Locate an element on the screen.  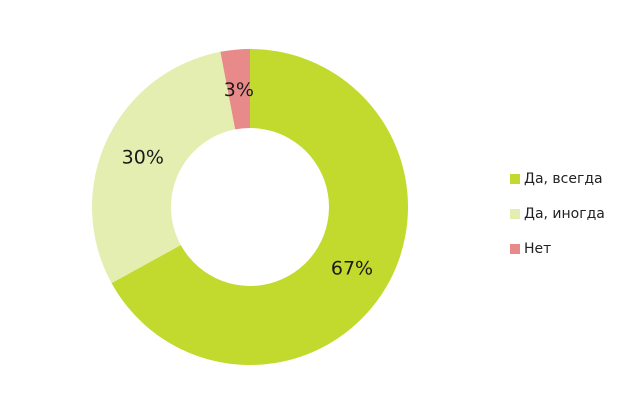
legend-label: Да, всегда is located at coordinates (563, 178).